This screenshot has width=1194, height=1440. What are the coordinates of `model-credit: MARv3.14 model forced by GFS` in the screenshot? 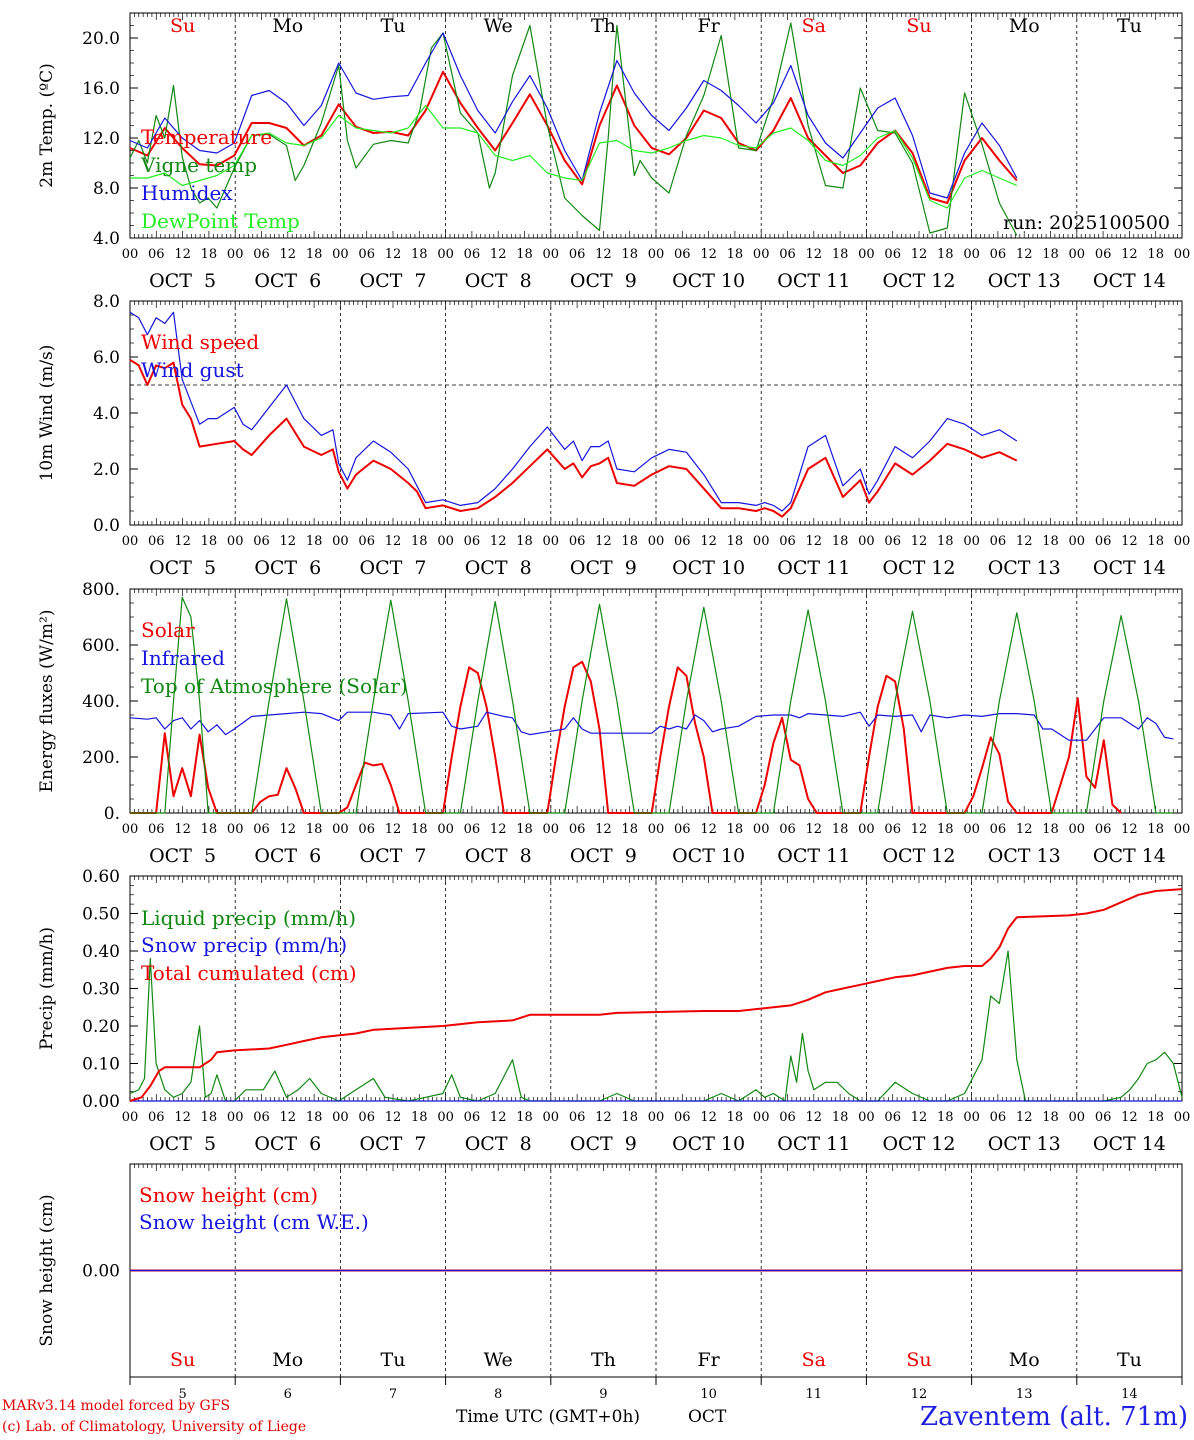 It's located at (116, 1406).